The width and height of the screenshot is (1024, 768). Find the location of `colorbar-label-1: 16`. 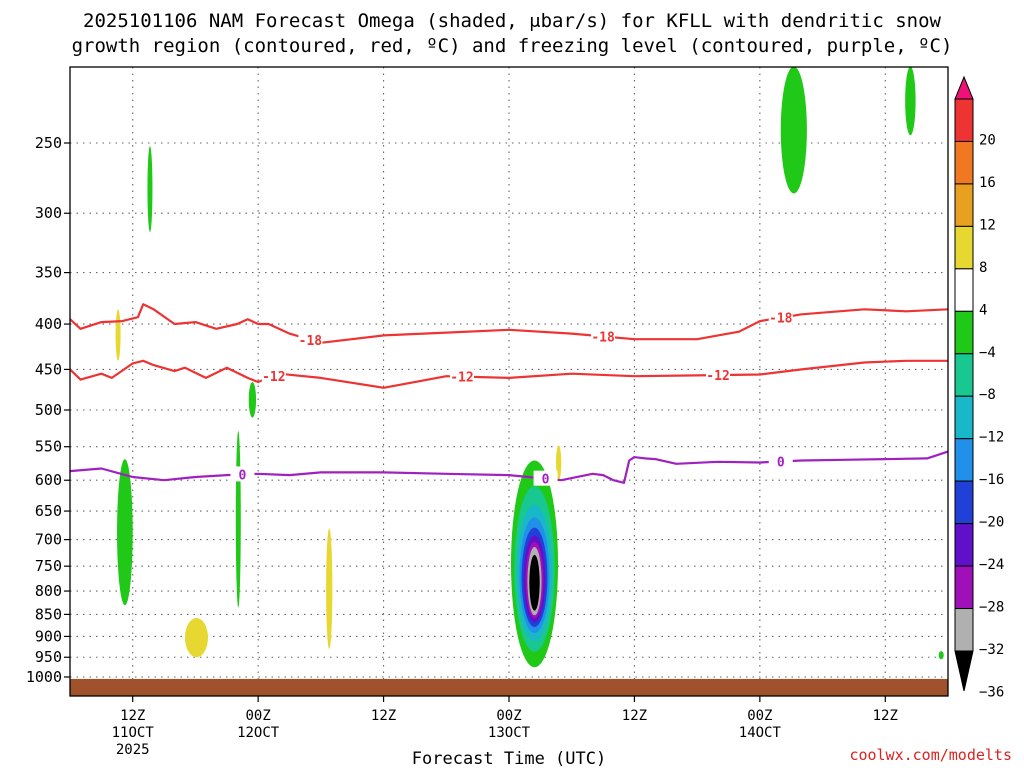

colorbar-label-1: 16 is located at coordinates (987, 183).